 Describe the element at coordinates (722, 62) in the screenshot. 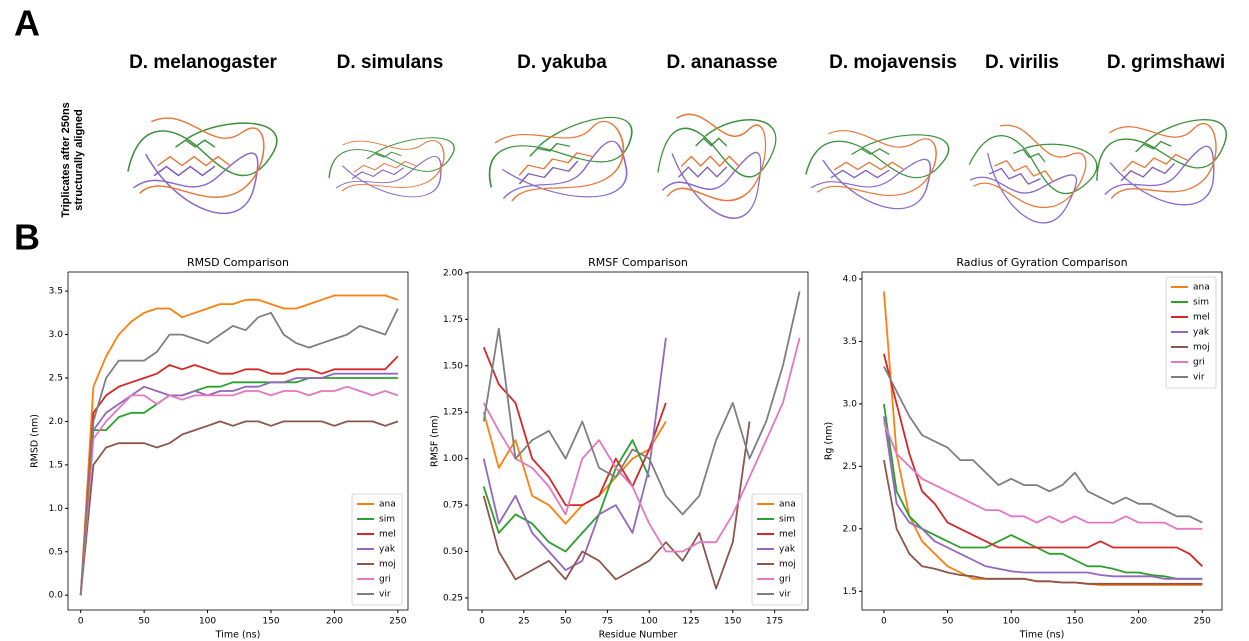

I see `species-title: D. ananasse` at that location.